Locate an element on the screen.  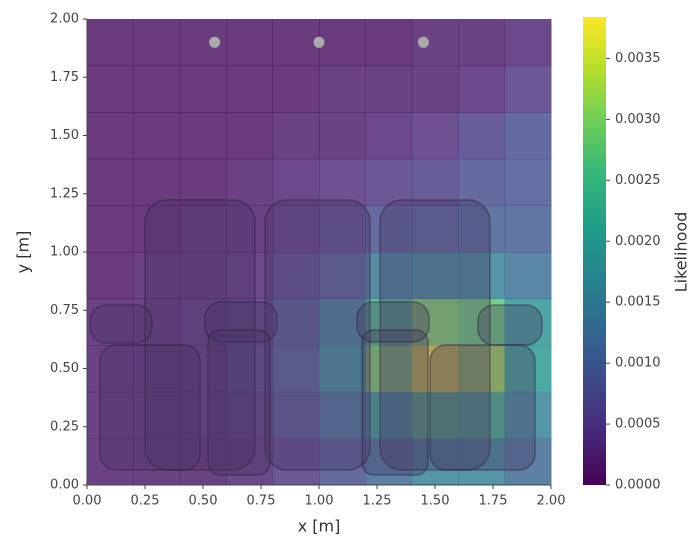
colorbar-tick-label: 0.0035 is located at coordinates (638, 58).